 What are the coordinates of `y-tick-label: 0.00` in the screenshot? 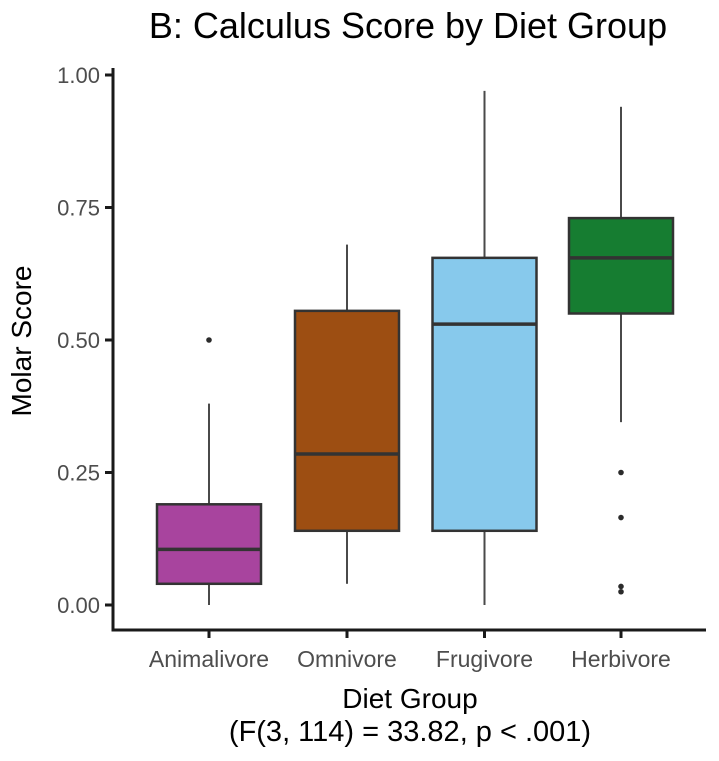 It's located at (78, 605).